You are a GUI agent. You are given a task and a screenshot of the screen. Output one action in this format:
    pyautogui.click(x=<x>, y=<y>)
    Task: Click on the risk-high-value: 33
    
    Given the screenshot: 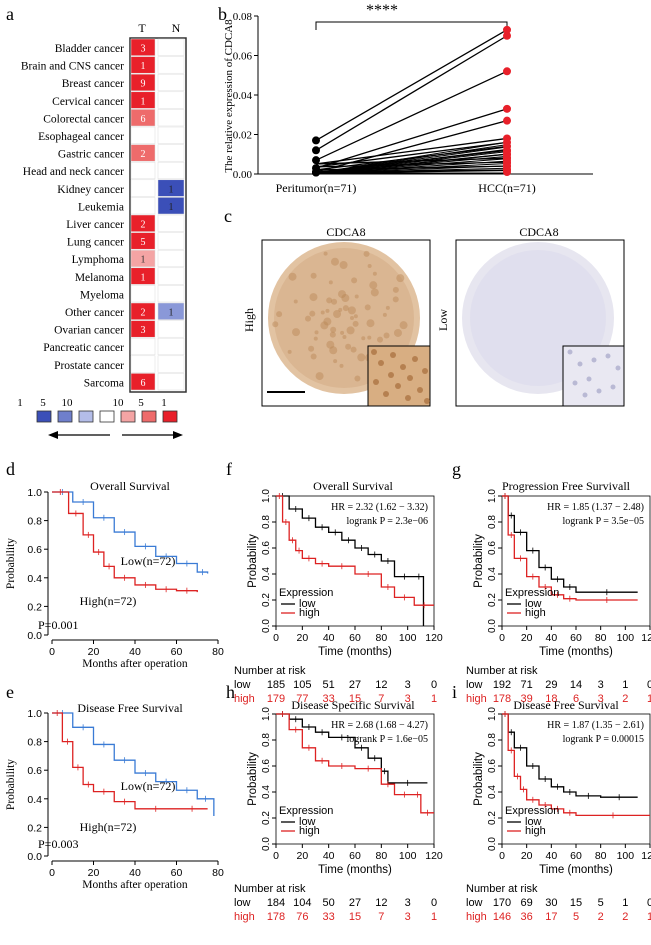 What is the action you would take?
    pyautogui.click(x=329, y=917)
    